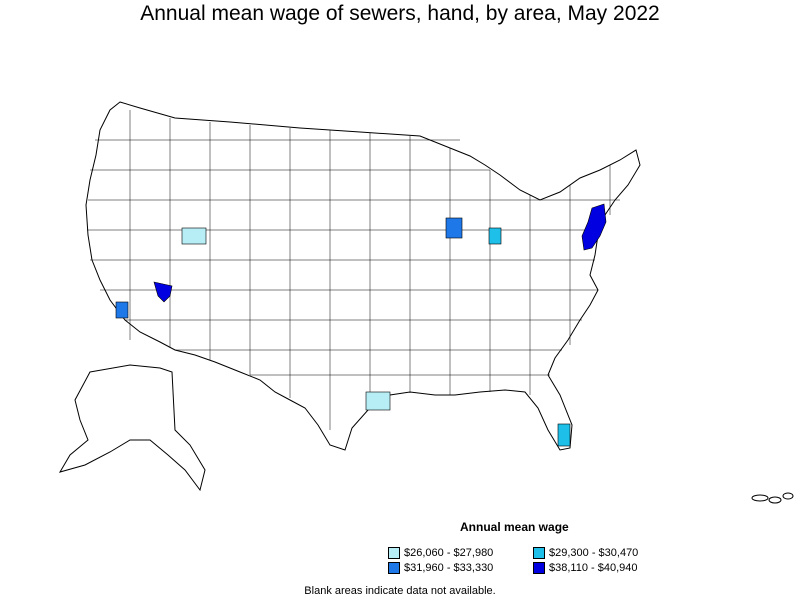  I want to click on legend-label-3: $31,960 - $33,330, so click(449, 568).